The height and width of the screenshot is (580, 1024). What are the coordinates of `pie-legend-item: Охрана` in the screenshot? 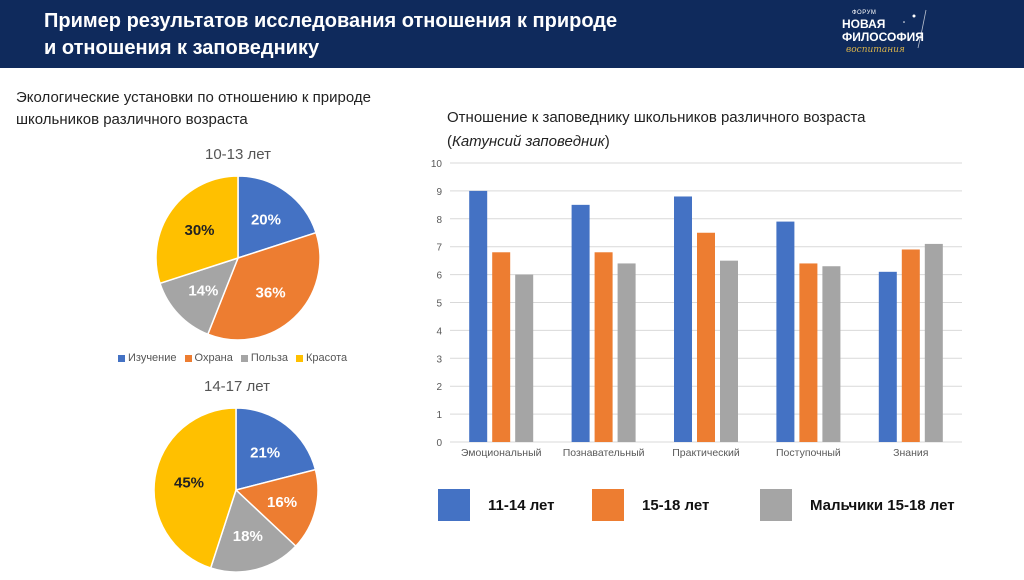 It's located at (208, 358).